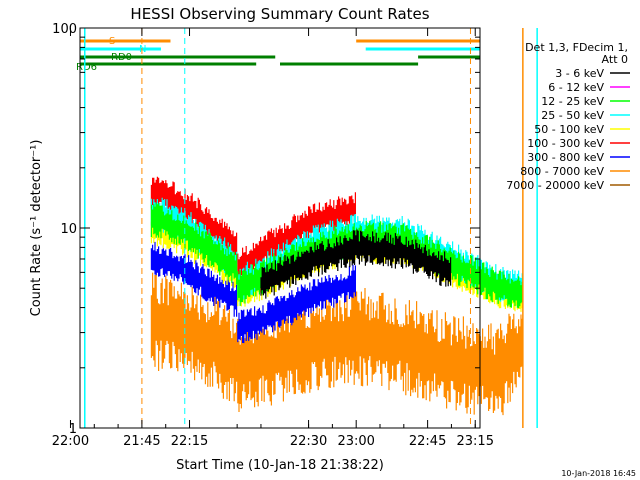  I want to click on legend-label: 6 - 12 keV, so click(576, 87).